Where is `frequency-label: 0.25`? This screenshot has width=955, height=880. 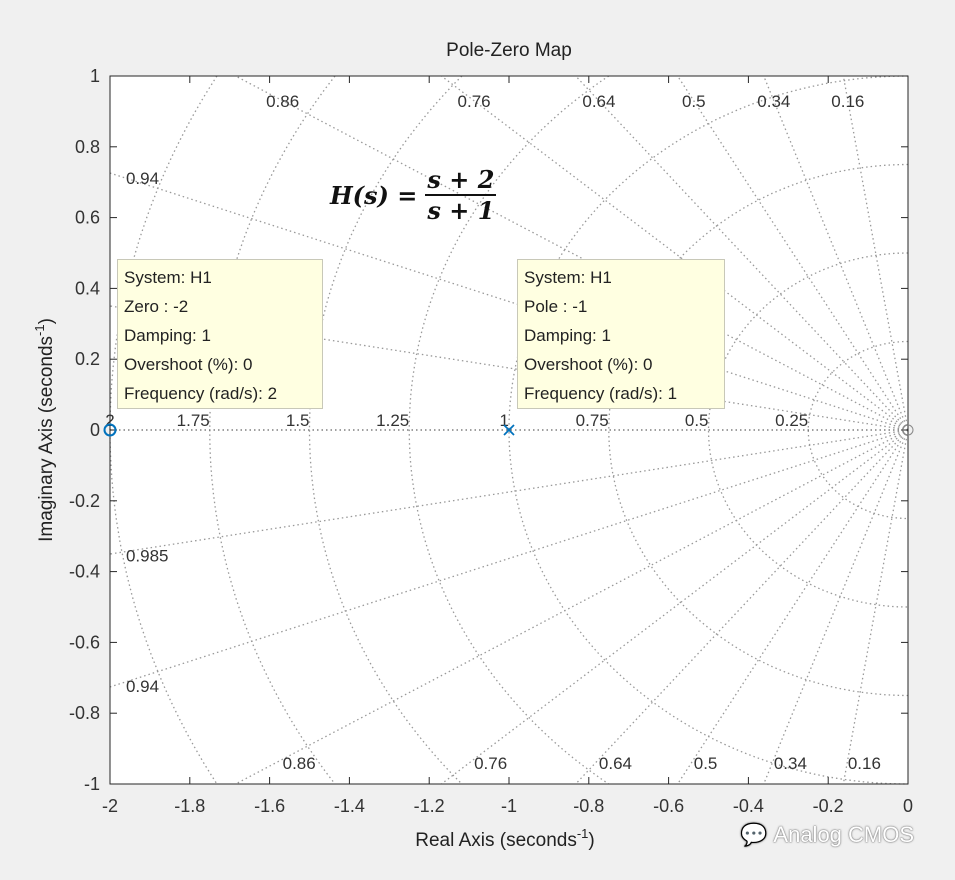
frequency-label: 0.25 is located at coordinates (791, 420).